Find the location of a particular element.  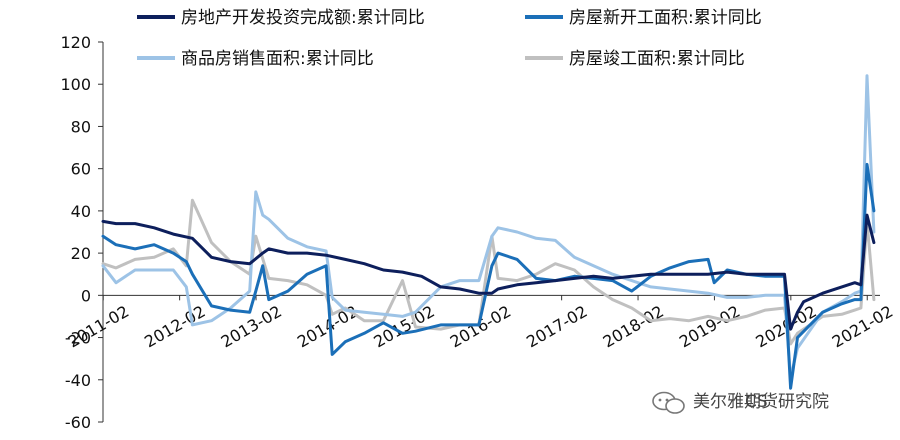

y-tick-label: 80 is located at coordinates (81, 126).